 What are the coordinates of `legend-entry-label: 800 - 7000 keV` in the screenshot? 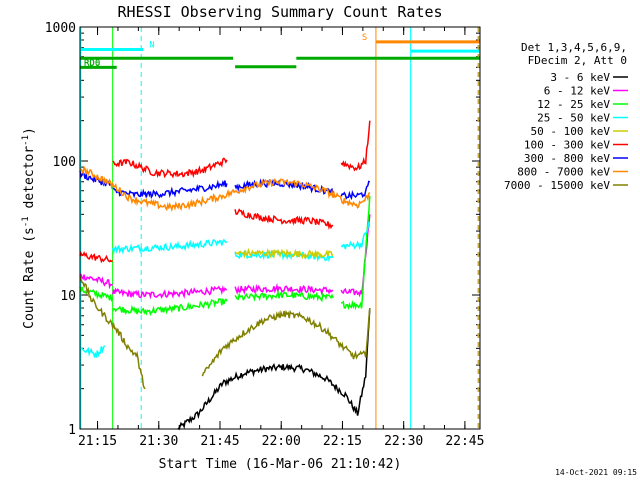 It's located at (563, 172).